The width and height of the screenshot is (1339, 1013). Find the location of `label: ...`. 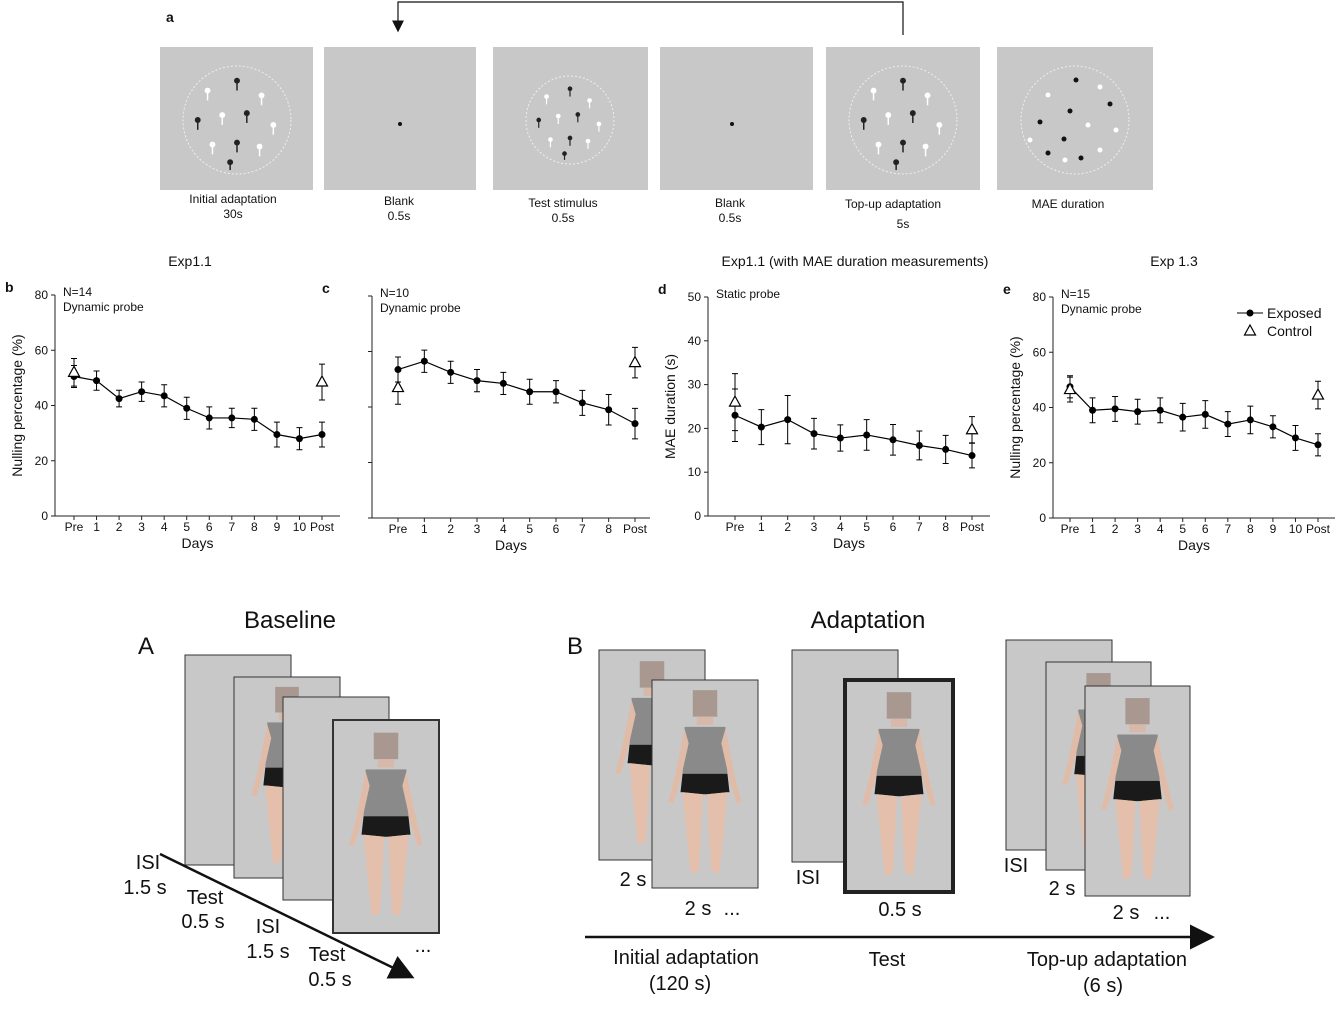

label: ... is located at coordinates (732, 909).